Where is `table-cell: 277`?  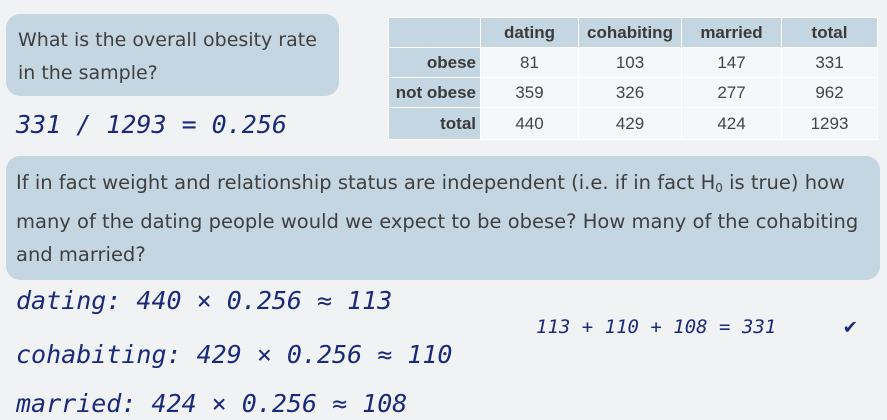 table-cell: 277 is located at coordinates (731, 92).